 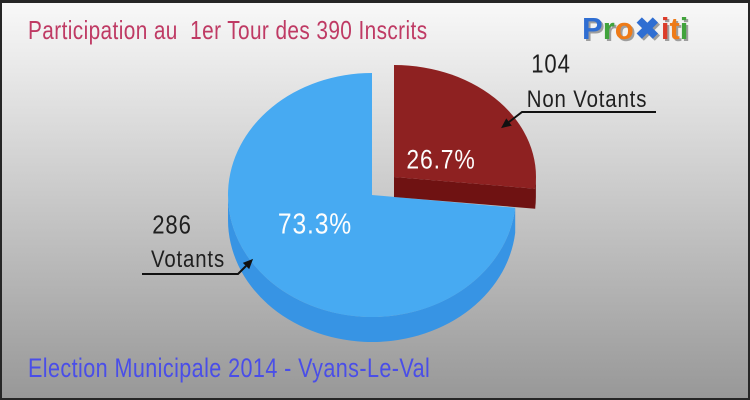 I want to click on callout-value-non-votants: 104, so click(x=551, y=63).